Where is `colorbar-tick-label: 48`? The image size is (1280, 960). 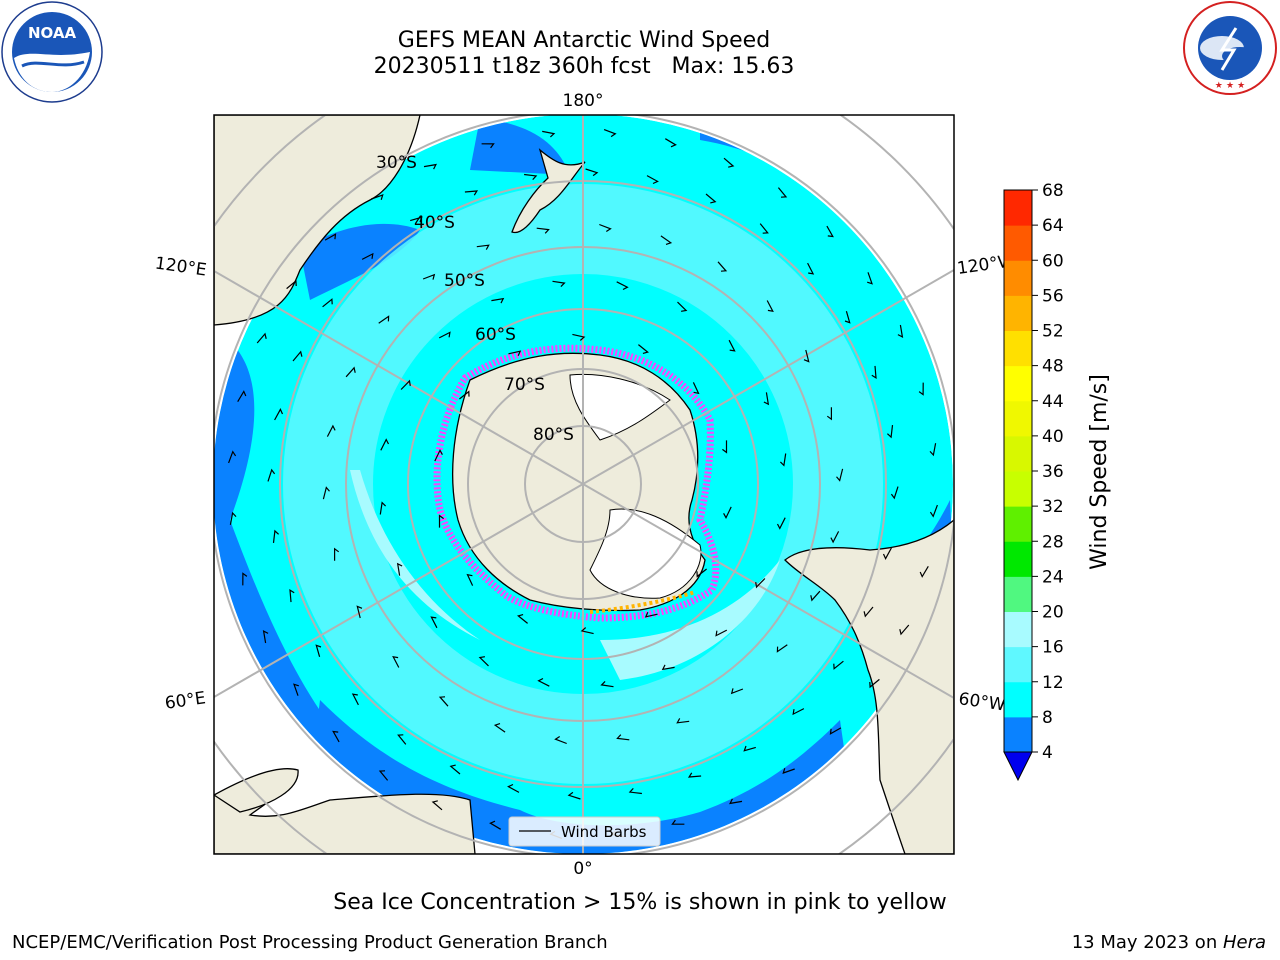
colorbar-tick-label: 48 is located at coordinates (1053, 367).